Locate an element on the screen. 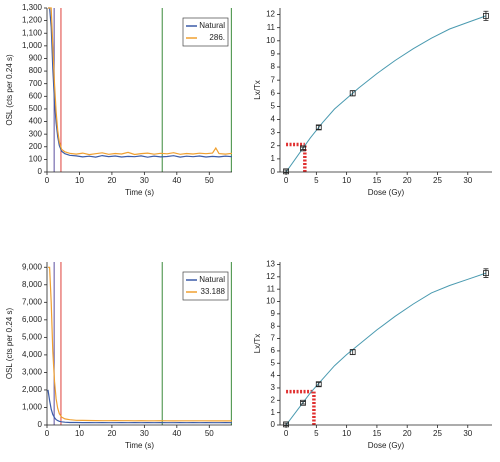 The image size is (500, 462). y-tick-label: 900 is located at coordinates (36, 58).